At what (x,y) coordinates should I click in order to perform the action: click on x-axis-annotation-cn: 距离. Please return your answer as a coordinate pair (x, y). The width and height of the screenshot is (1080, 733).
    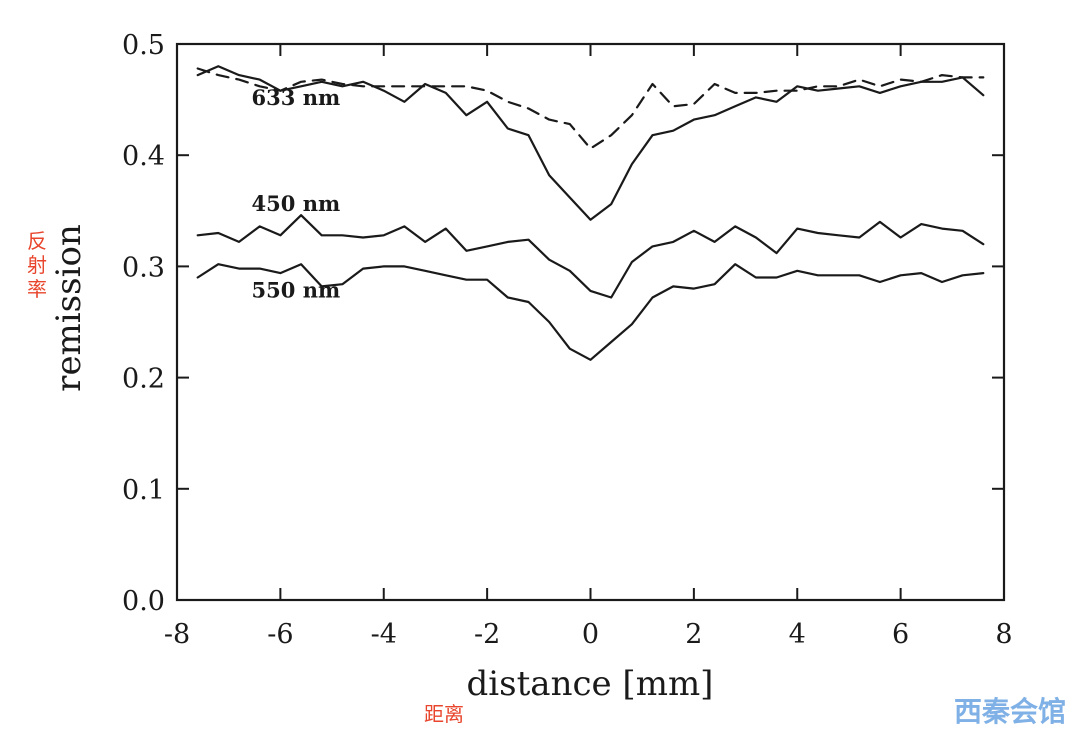
    Looking at the image, I should click on (444, 714).